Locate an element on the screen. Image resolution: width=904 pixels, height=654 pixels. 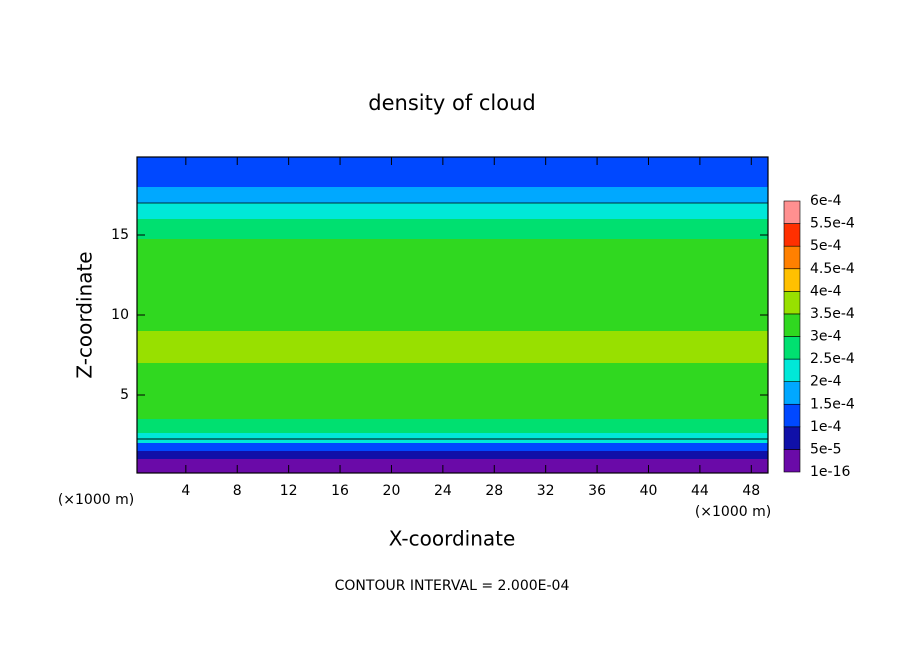
y-axis-label: Z-coordinate is located at coordinates (85, 314).